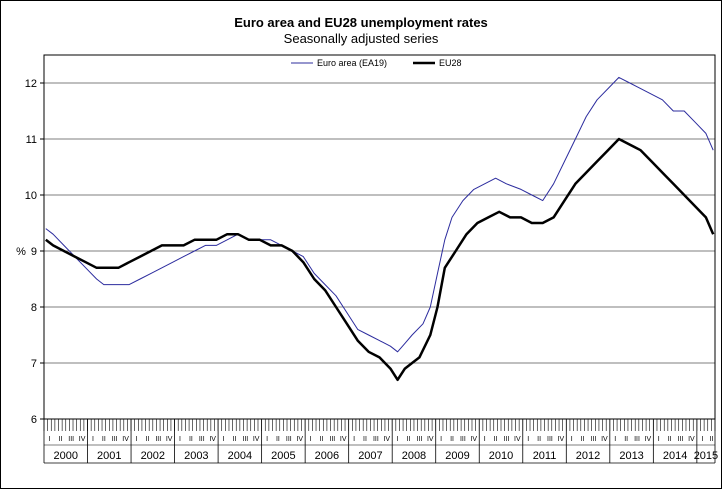 This screenshot has width=722, height=489. What do you see at coordinates (240, 456) in the screenshot?
I see `year-label: 2004` at bounding box center [240, 456].